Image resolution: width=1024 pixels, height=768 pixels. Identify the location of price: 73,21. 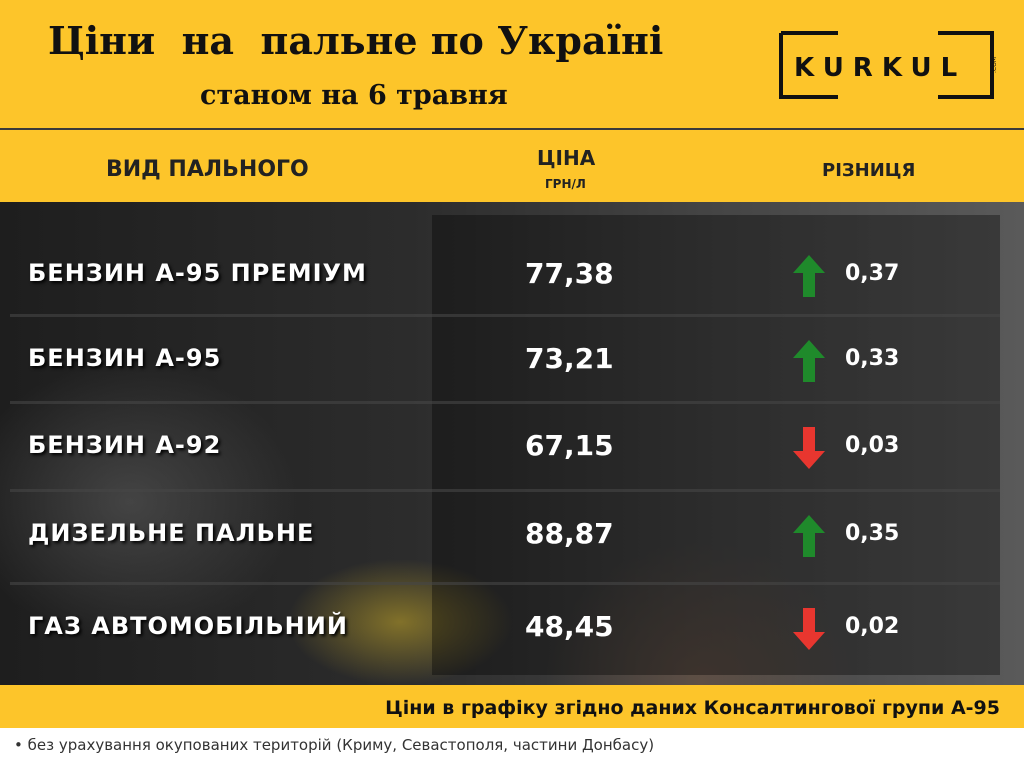
(569, 358).